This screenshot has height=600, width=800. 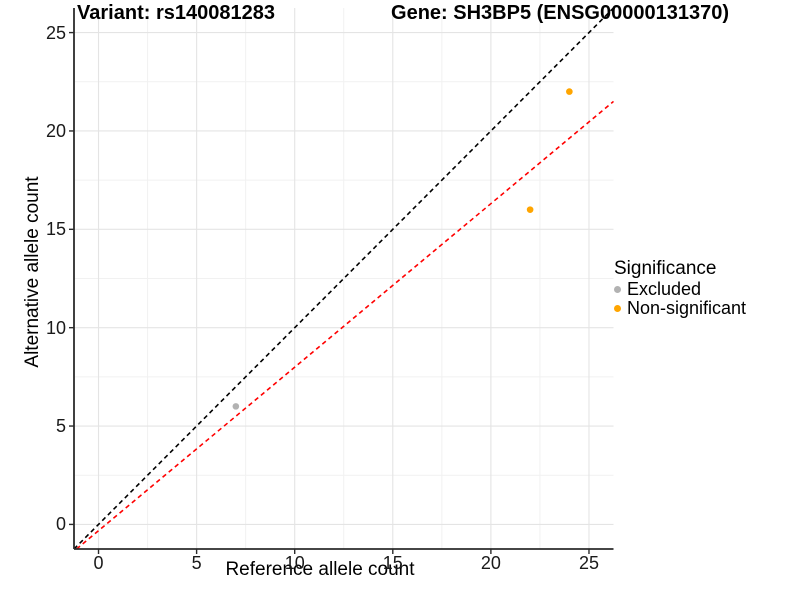 What do you see at coordinates (392, 563) in the screenshot?
I see `x-tick-label-15: 15` at bounding box center [392, 563].